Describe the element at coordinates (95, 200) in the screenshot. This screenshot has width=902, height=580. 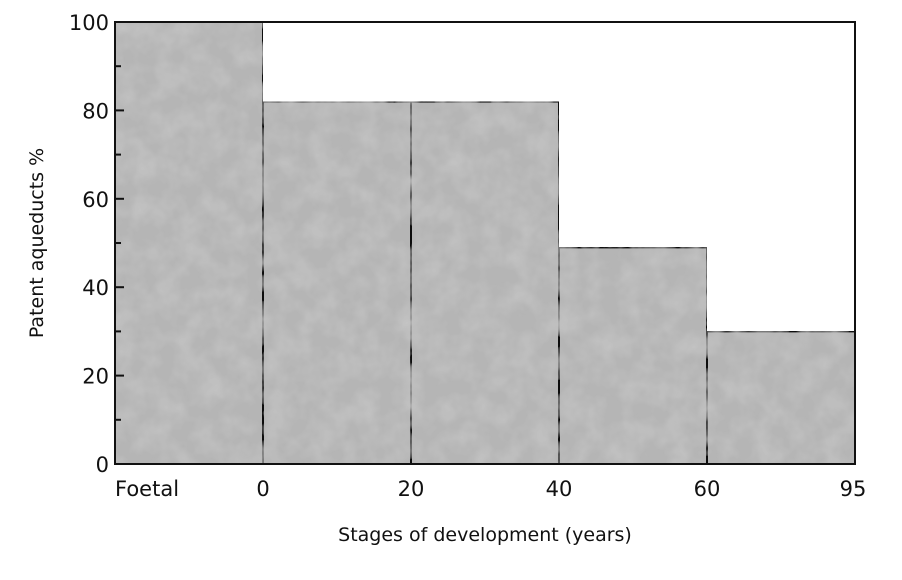
I see `y-tick-label-60: 60` at that location.